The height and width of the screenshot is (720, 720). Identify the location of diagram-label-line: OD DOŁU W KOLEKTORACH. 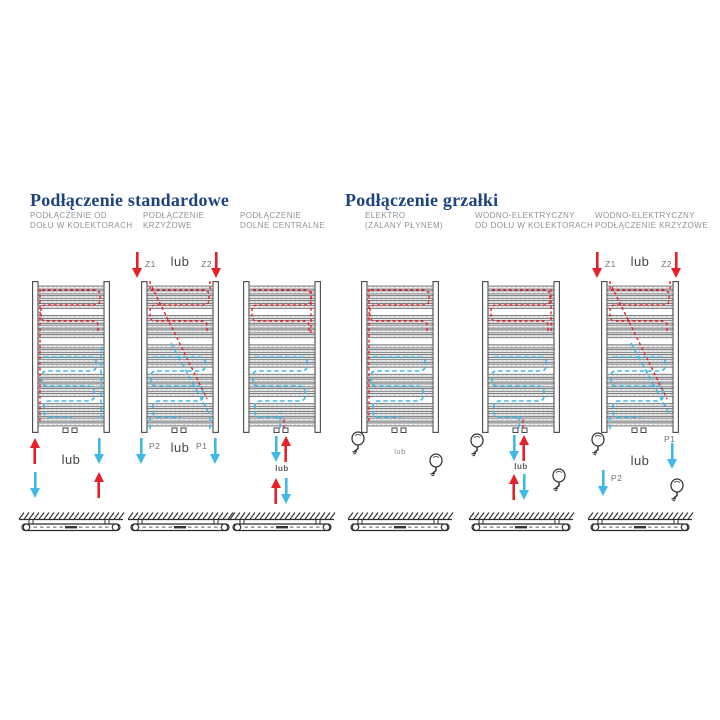
(534, 225).